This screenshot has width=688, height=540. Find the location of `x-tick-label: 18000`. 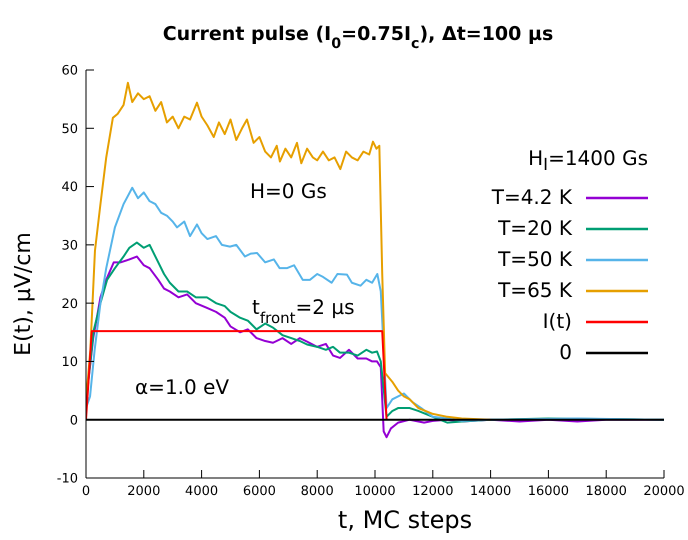

x-tick-label: 18000 is located at coordinates (606, 492).